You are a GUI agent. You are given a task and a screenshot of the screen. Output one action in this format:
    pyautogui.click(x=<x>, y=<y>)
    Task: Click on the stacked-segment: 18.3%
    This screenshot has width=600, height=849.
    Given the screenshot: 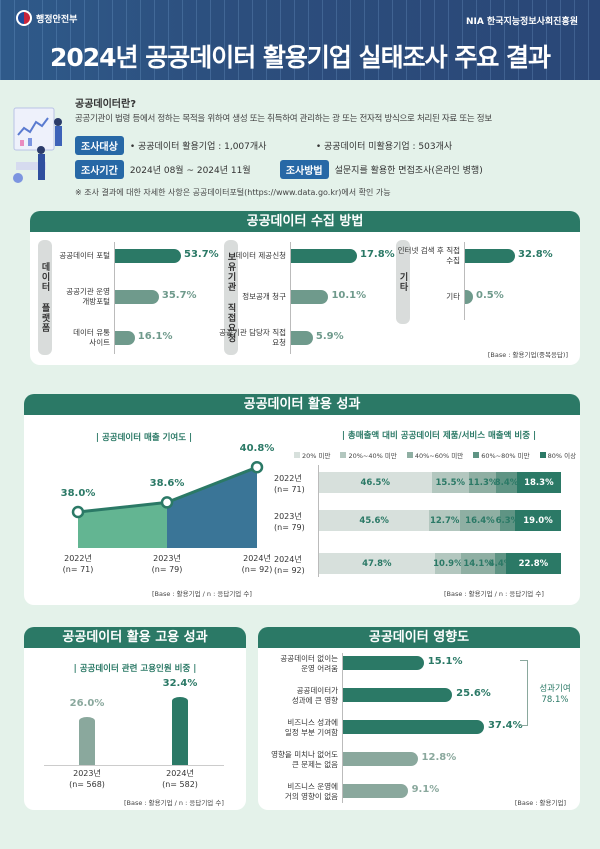 What is the action you would take?
    pyautogui.click(x=538, y=482)
    